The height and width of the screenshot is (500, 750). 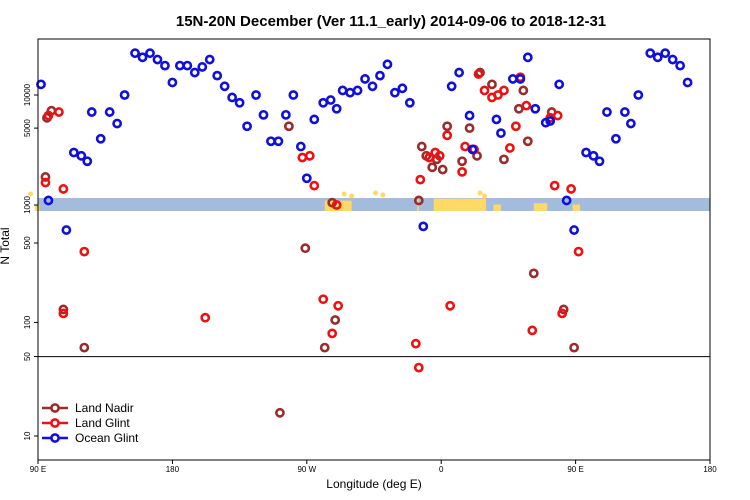 I want to click on x-axis: 90 E 180 90 W 0 90 E 180, so click(x=373, y=467).